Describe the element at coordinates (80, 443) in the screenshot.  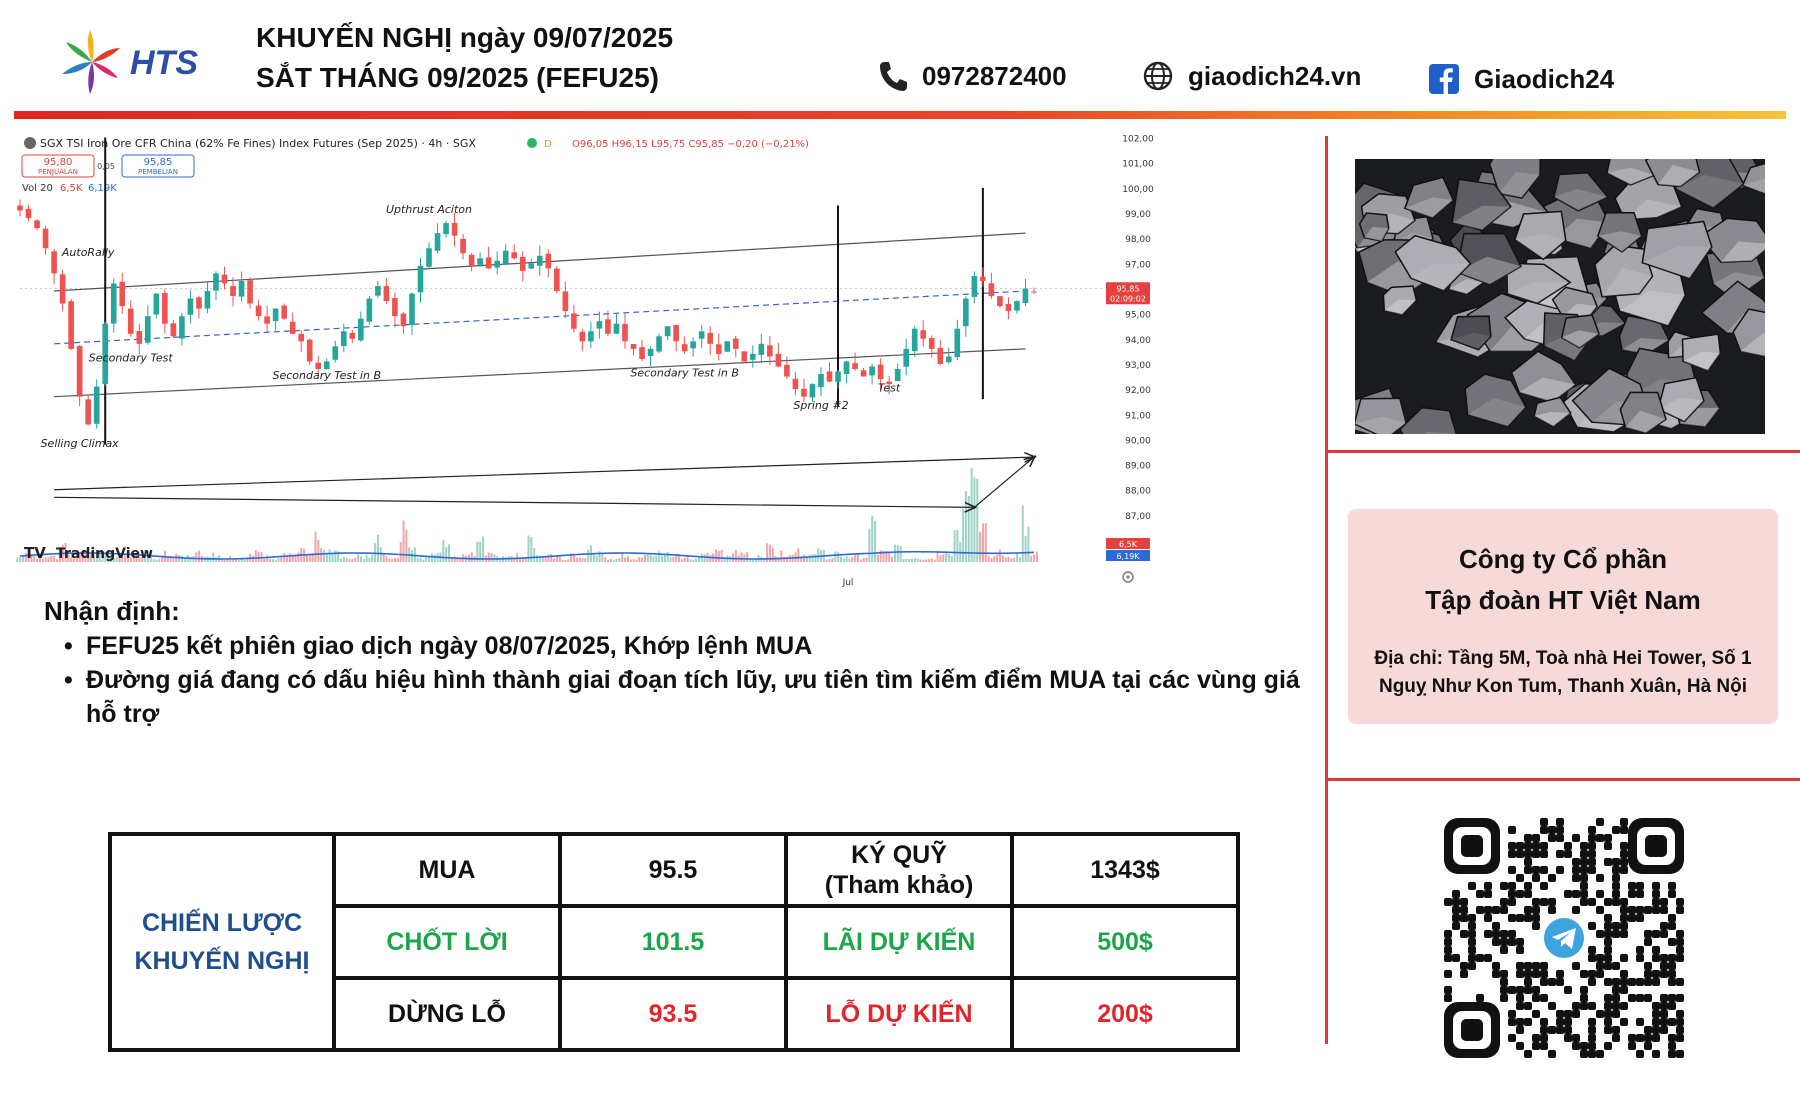
I see `chart-annotation: Selling Climax` at that location.